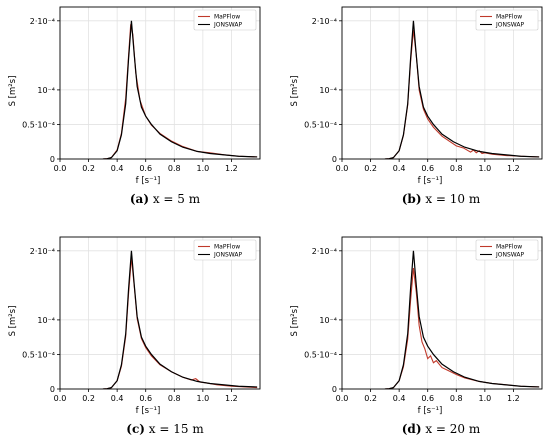  Describe the element at coordinates (174, 429) in the screenshot. I see `panel-caption-text: x = 15 m` at that location.